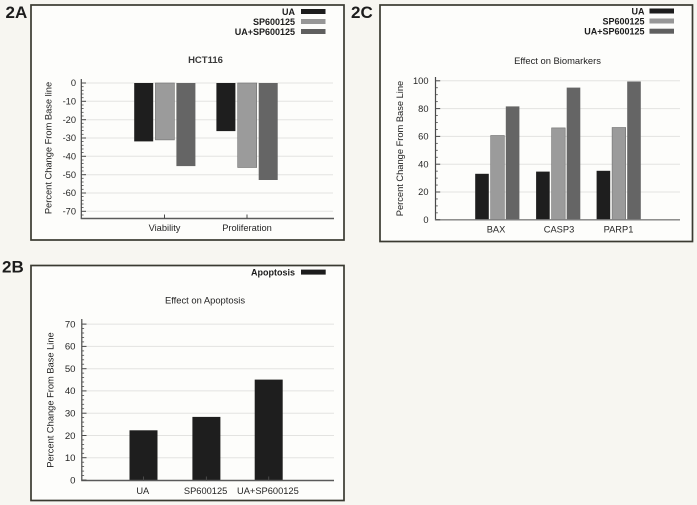 Image resolution: width=697 pixels, height=505 pixels. I want to click on svg-text: 10, so click(70, 458).